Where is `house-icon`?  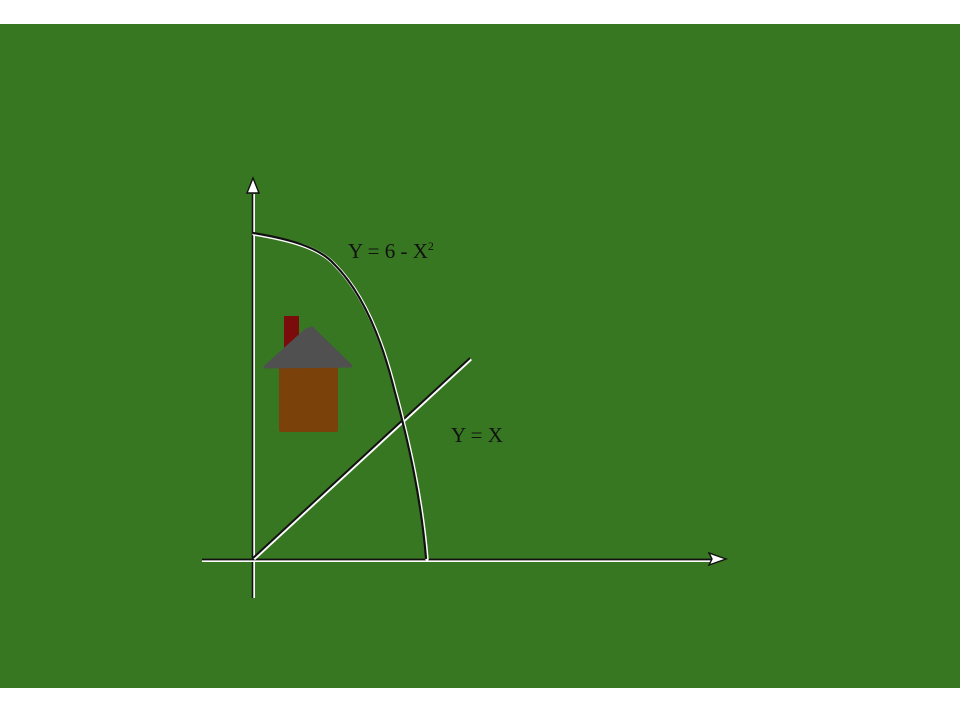 house-icon is located at coordinates (308, 374).